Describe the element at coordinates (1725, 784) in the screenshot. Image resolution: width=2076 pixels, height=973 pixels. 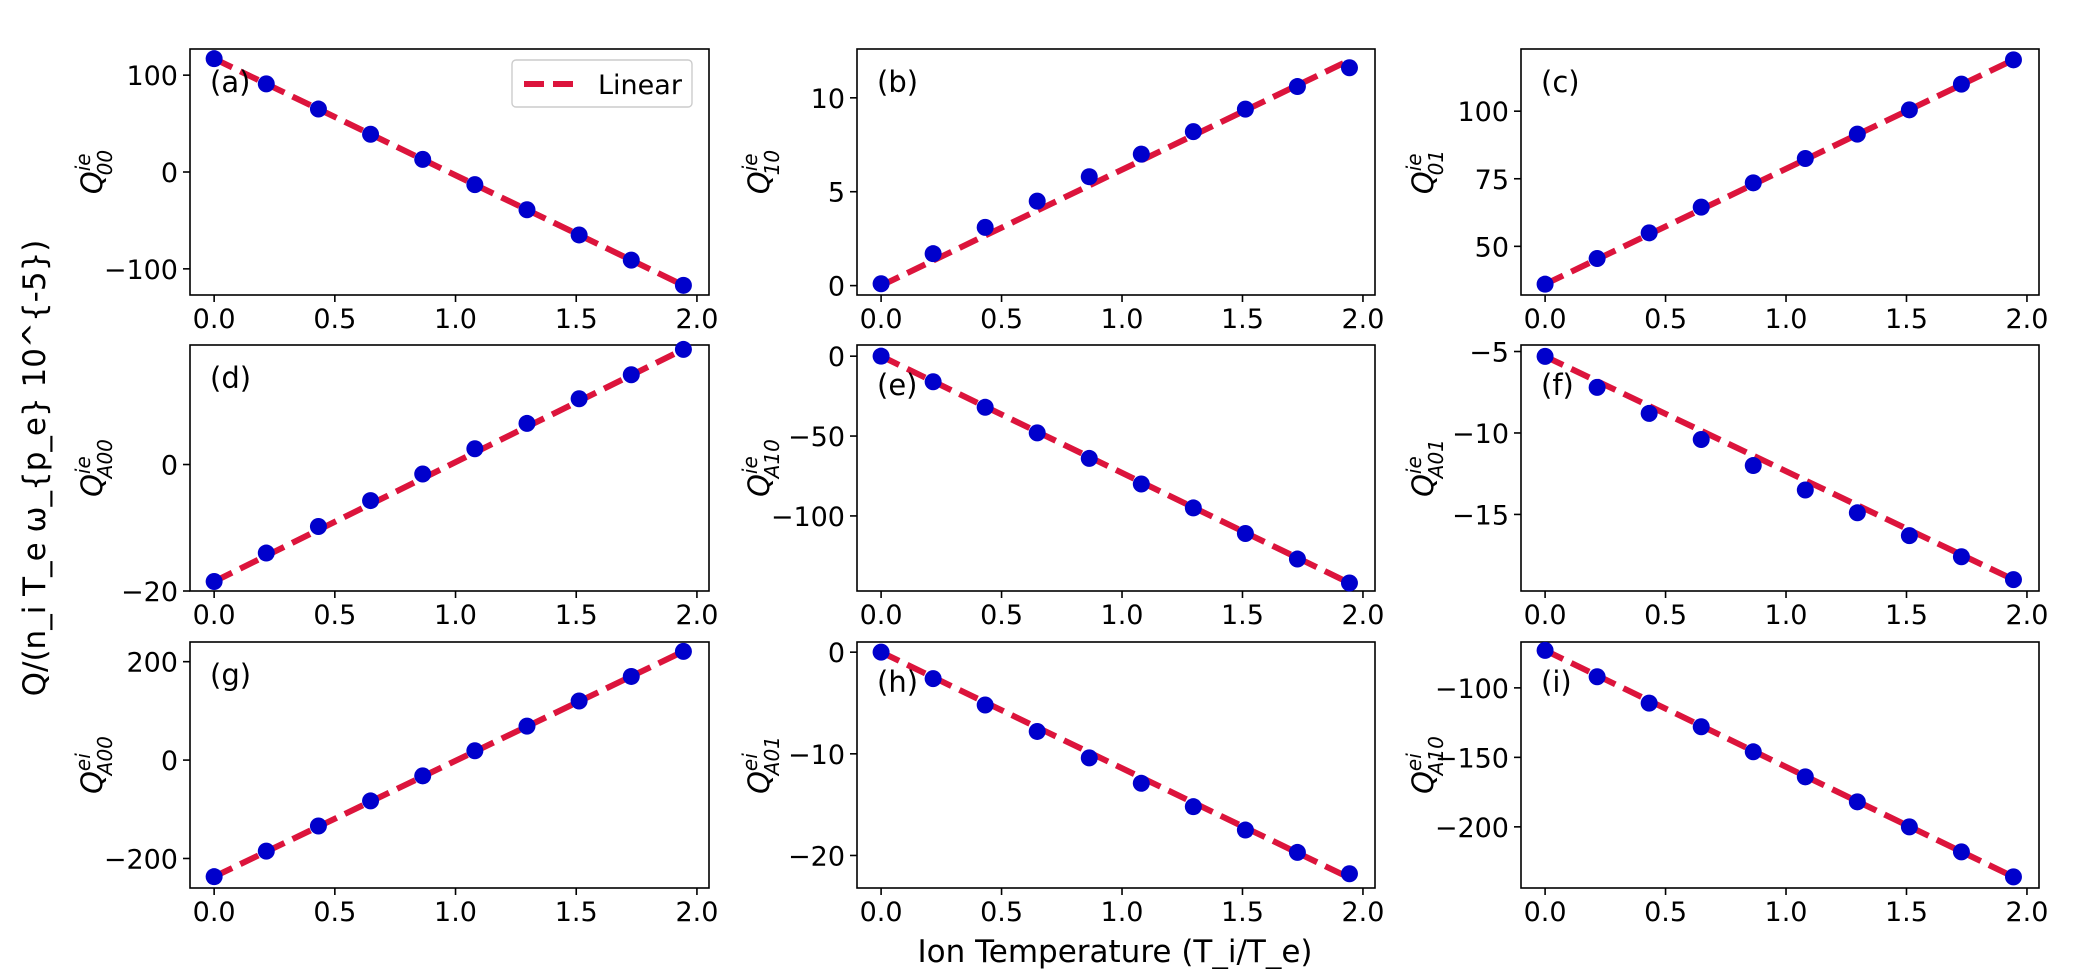
I see `panel-i: 0.0 0.5 1.0 1.5 2.0 −200 −150 −100 (i) QeiA10` at that location.